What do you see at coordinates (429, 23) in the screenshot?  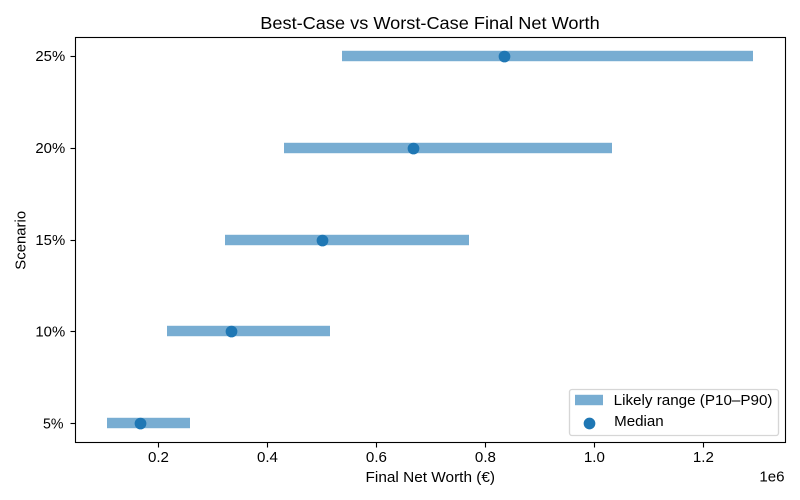 I see `svg-text:Best-Case vs Worst-Case Final: Best-Case vs Worst-Case Final Net Worth` at bounding box center [429, 23].